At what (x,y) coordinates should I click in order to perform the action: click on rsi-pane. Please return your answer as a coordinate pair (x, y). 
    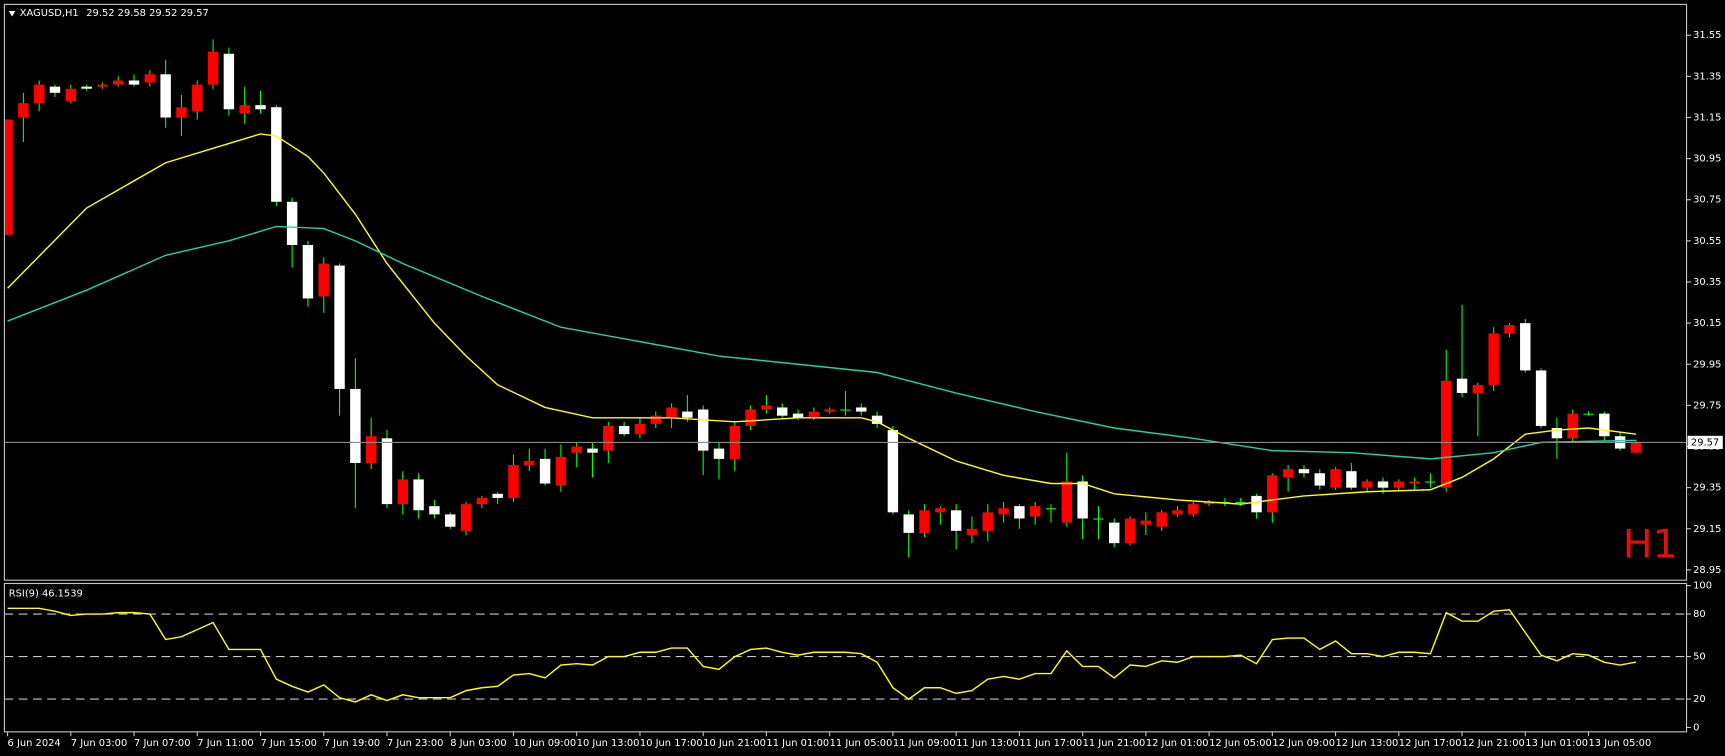
    Looking at the image, I should click on (845, 655).